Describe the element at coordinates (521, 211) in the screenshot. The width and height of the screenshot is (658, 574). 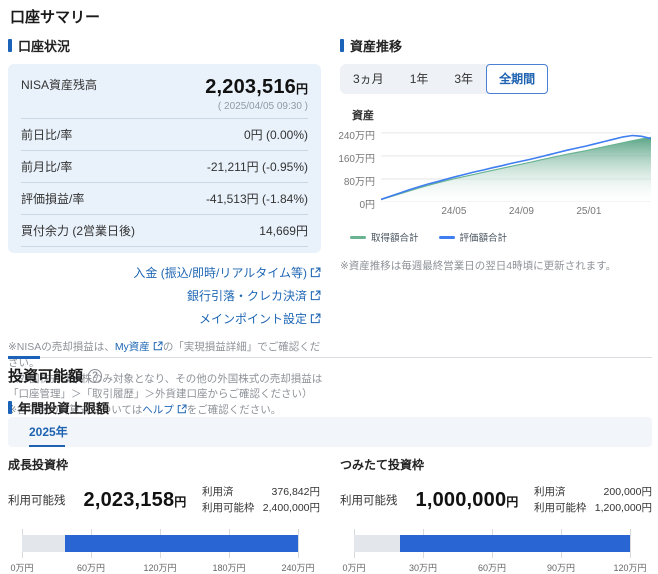
I see `chart-x-tick: 24/09` at that location.